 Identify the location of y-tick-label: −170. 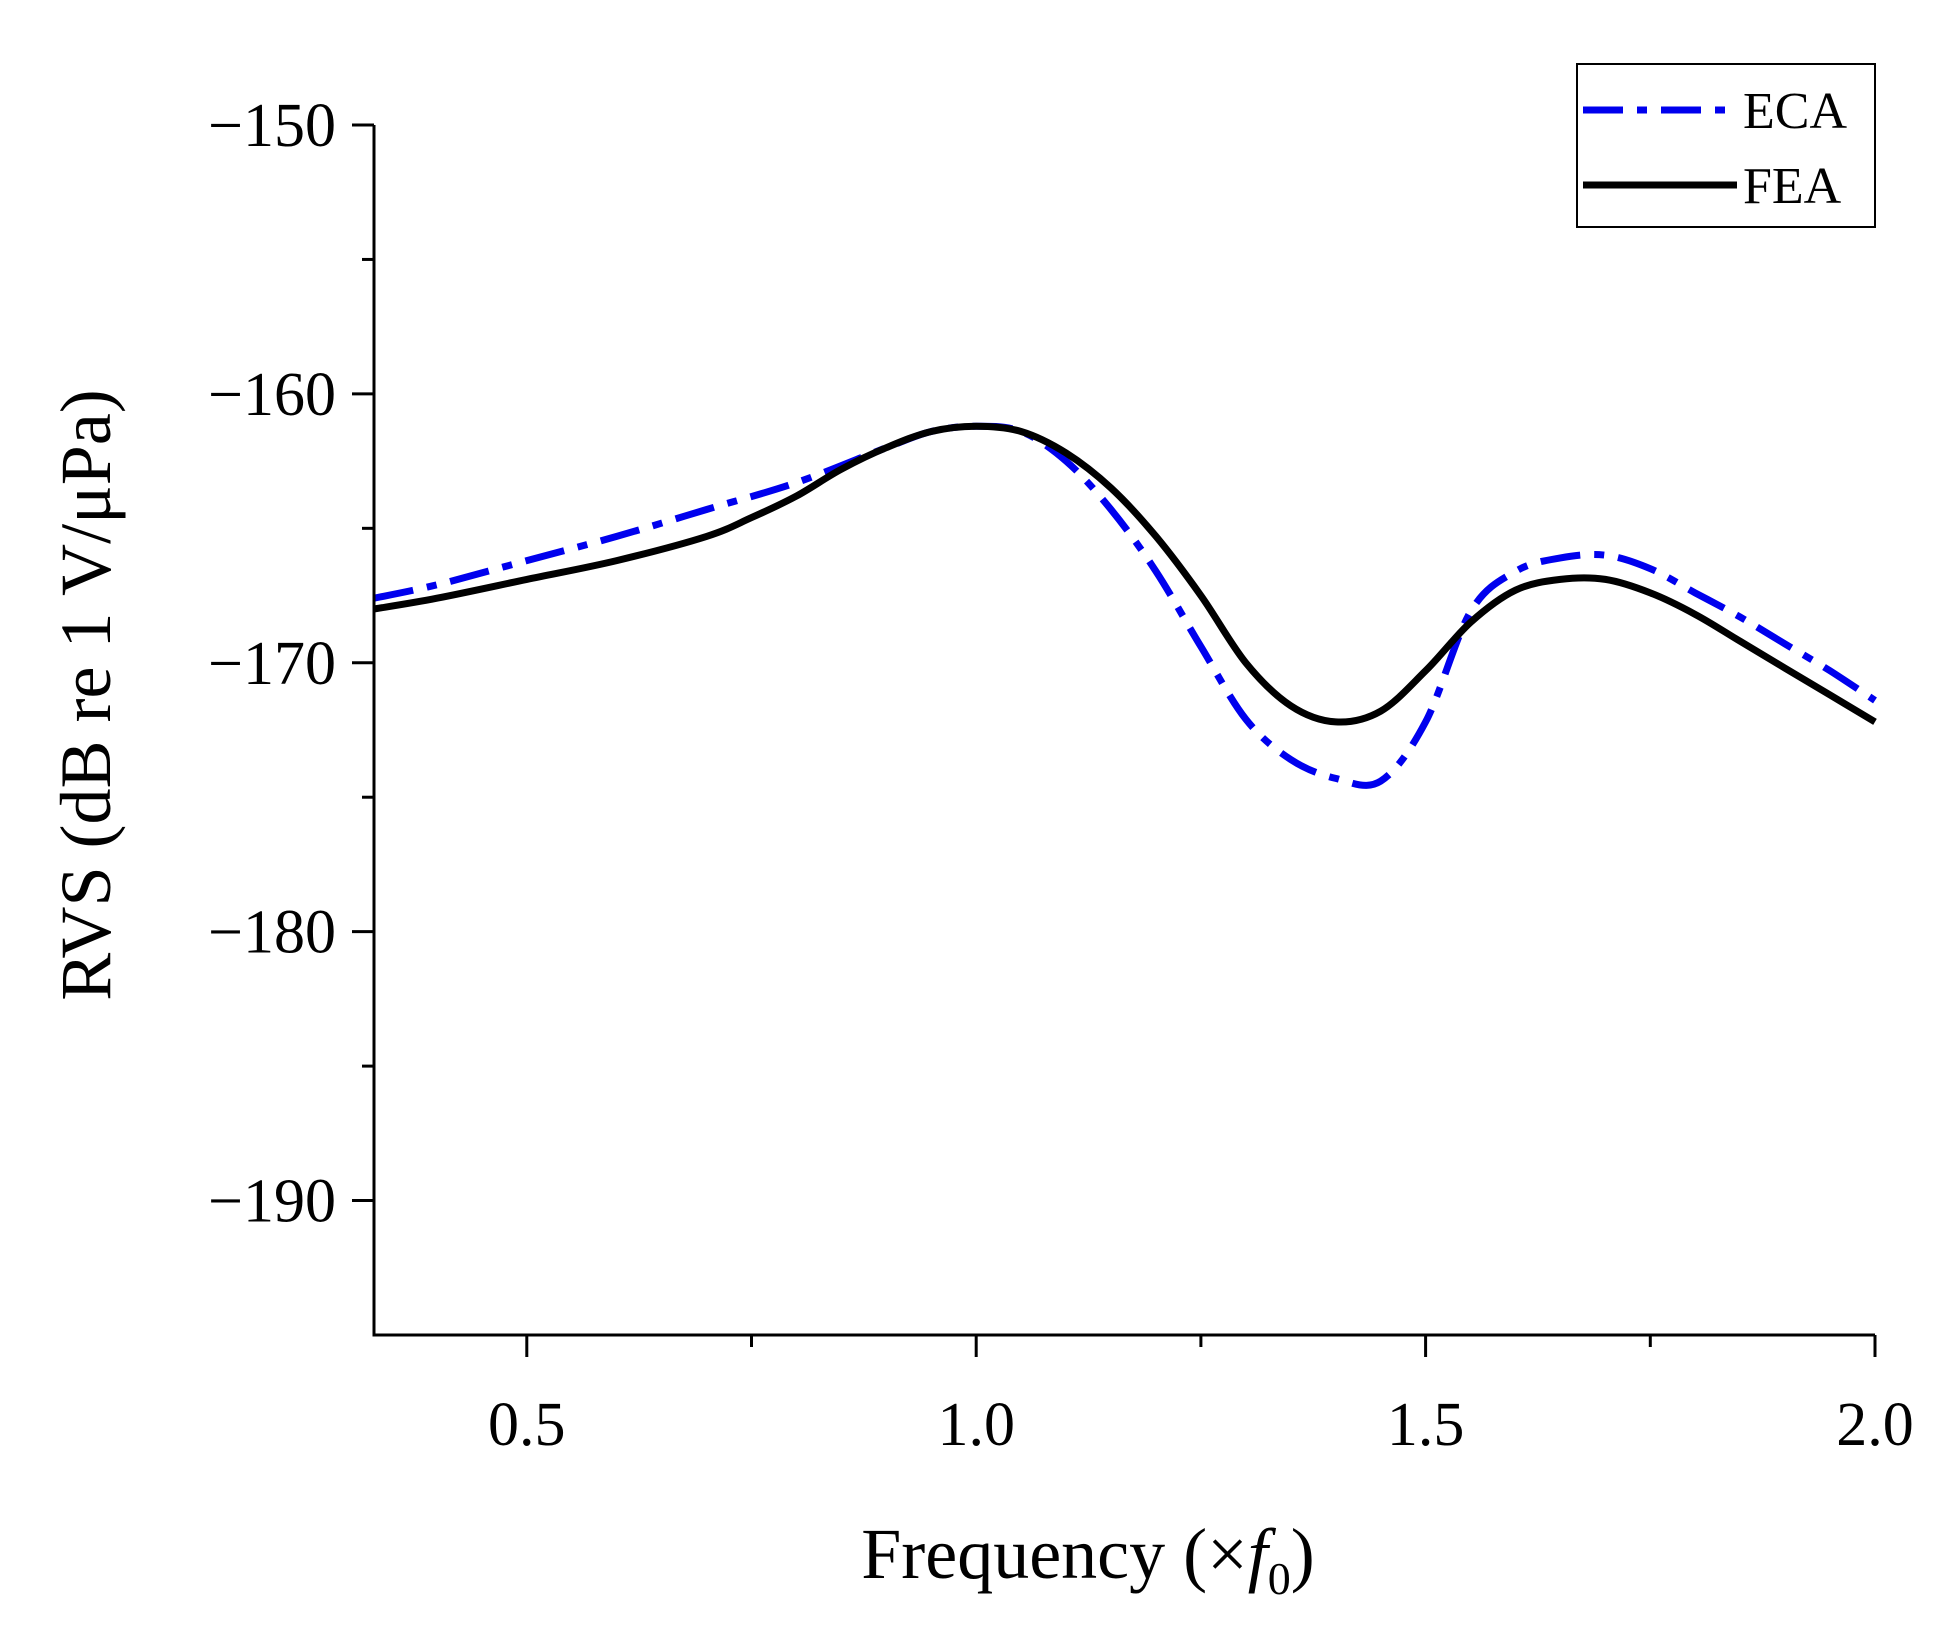
(272, 664).